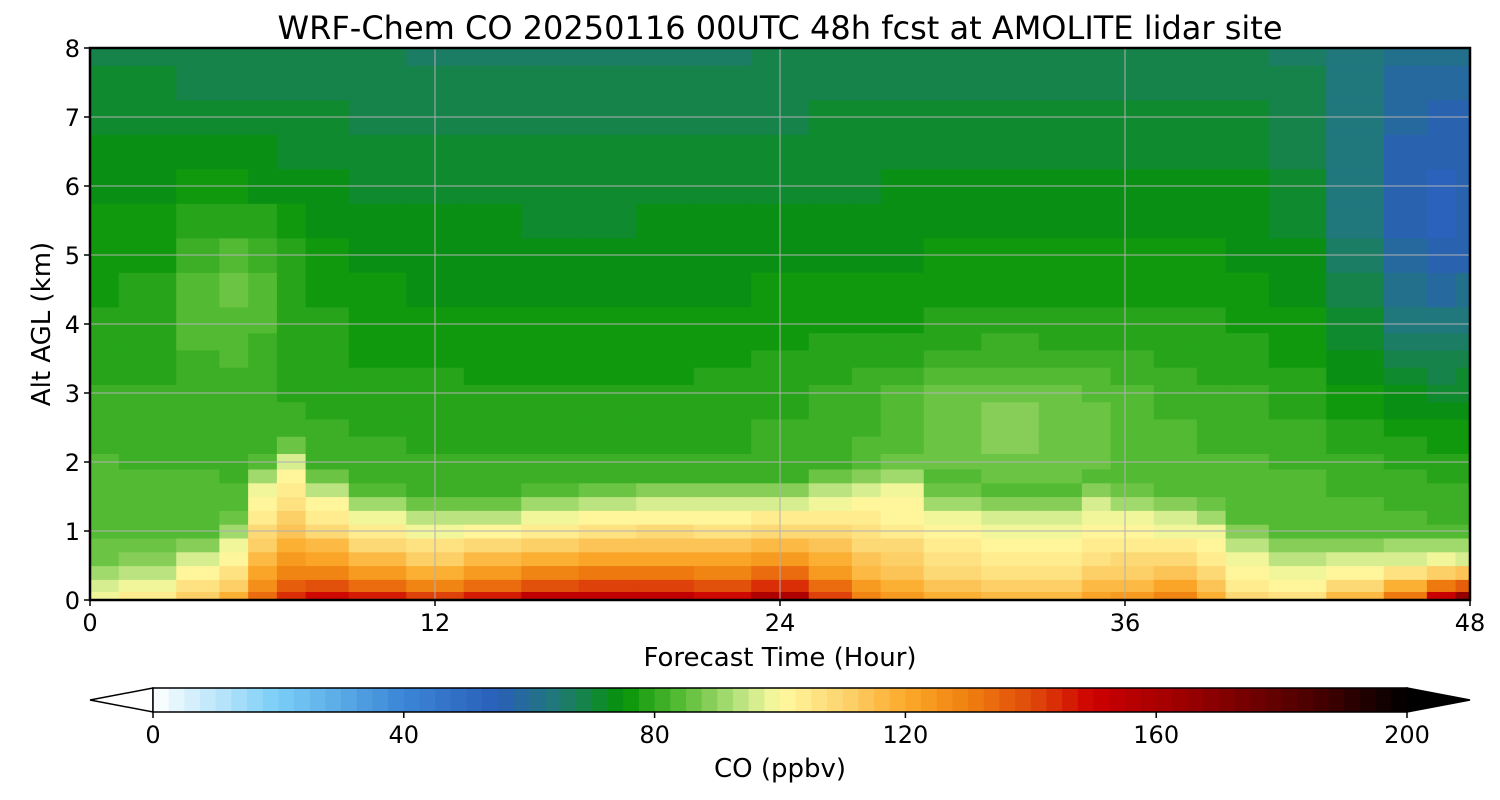 This screenshot has width=1500, height=800. What do you see at coordinates (152, 735) in the screenshot?
I see `colorbar-tick-label: 0` at bounding box center [152, 735].